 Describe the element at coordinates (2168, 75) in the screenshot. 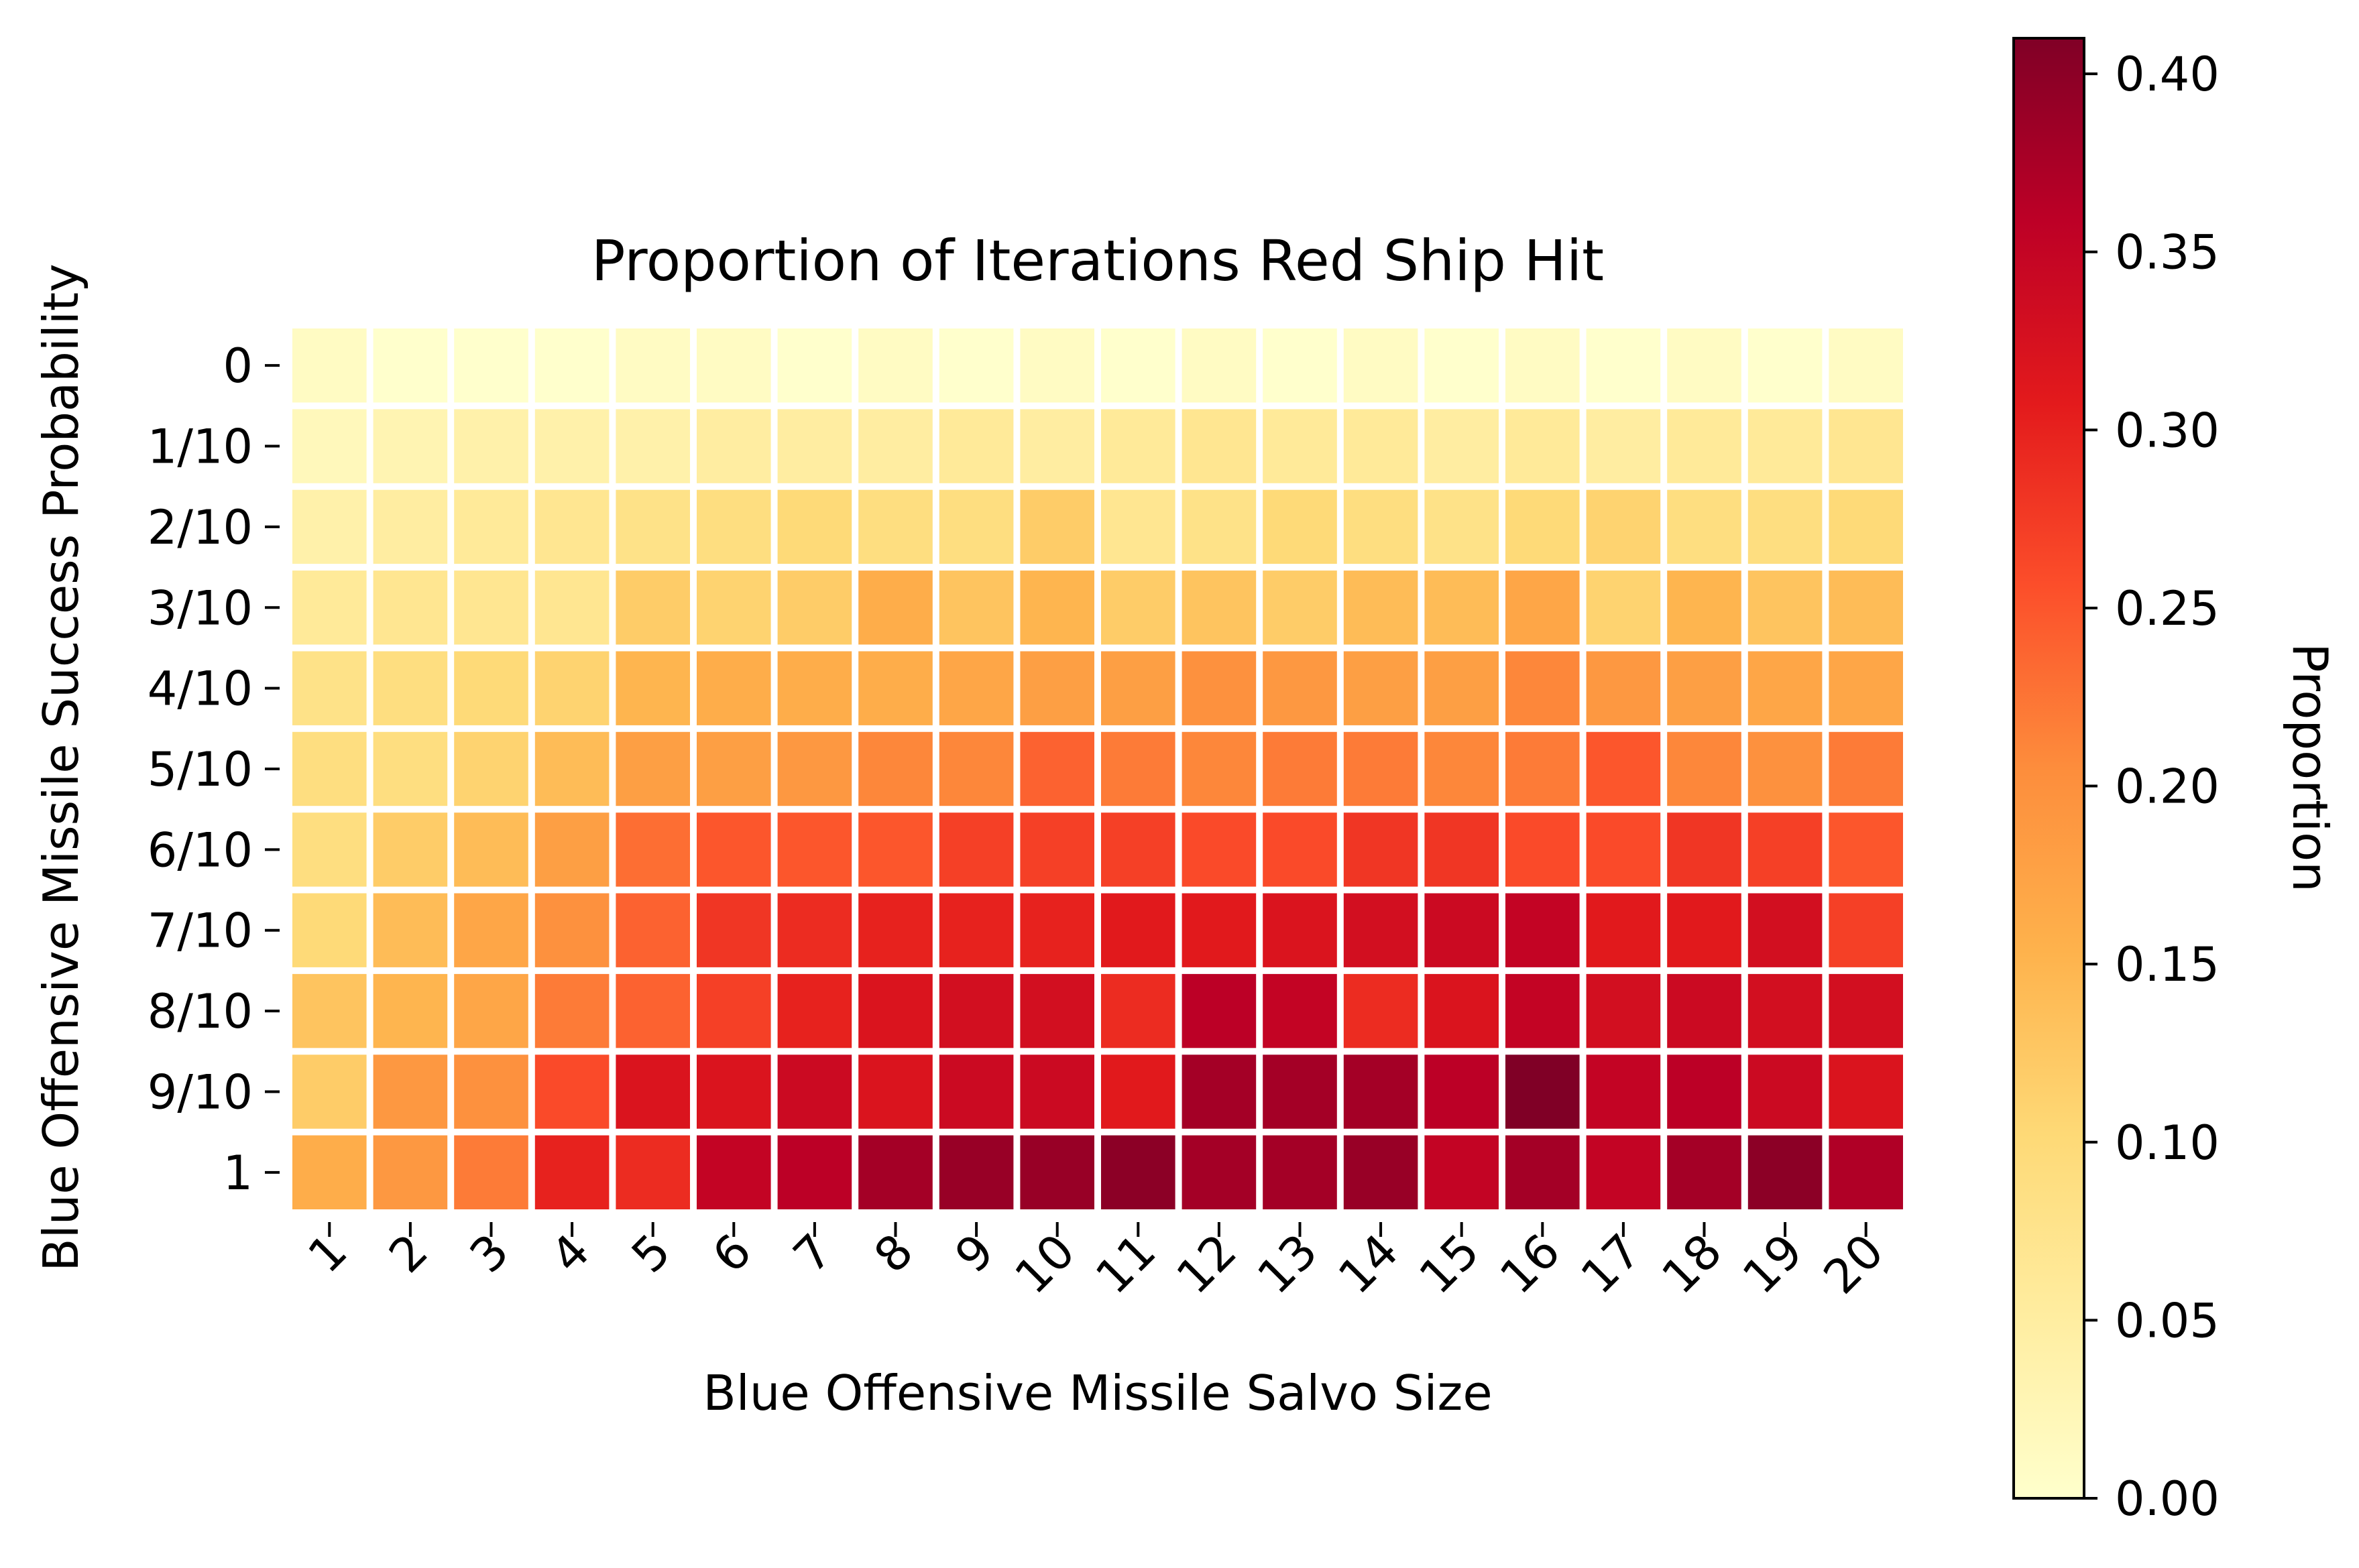

I see `colorbar-tick-label: 0.40` at that location.